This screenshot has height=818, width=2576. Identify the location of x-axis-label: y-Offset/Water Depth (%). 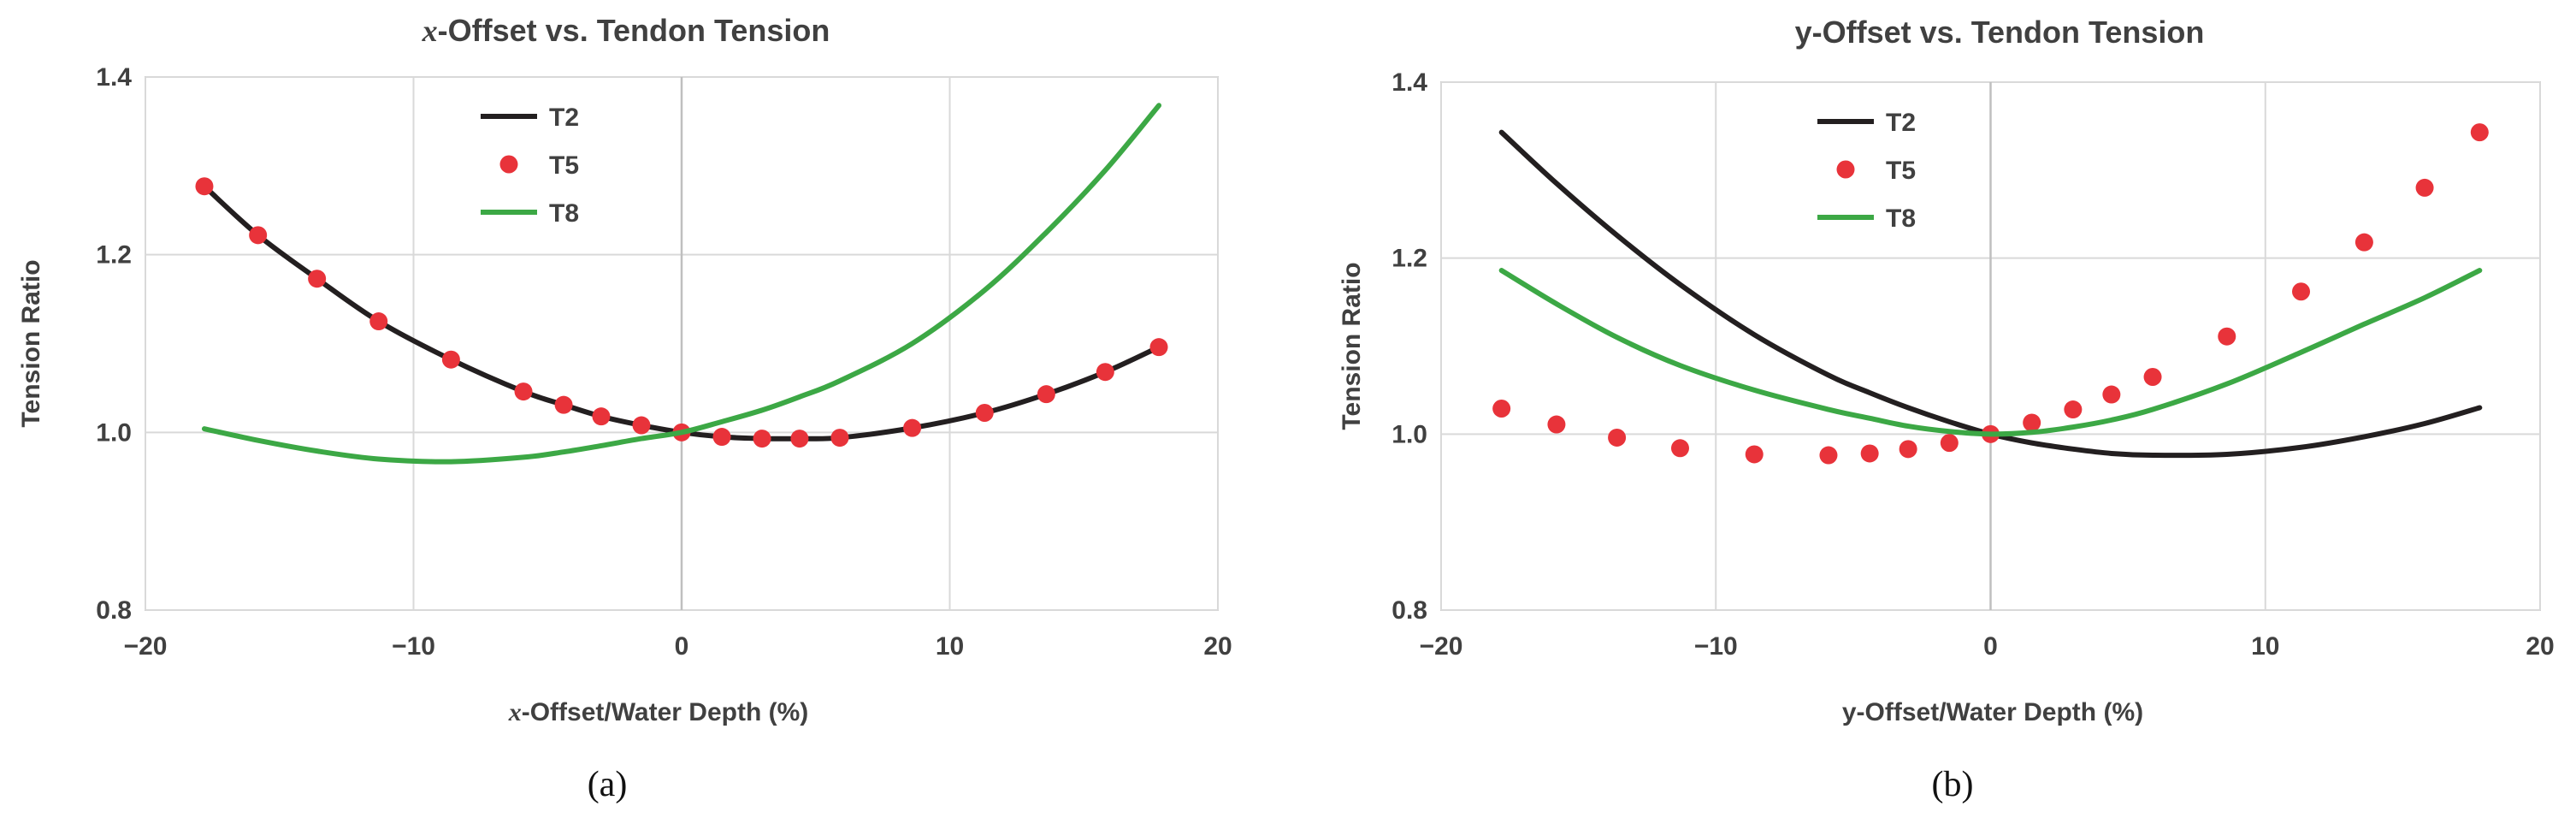
(1992, 712).